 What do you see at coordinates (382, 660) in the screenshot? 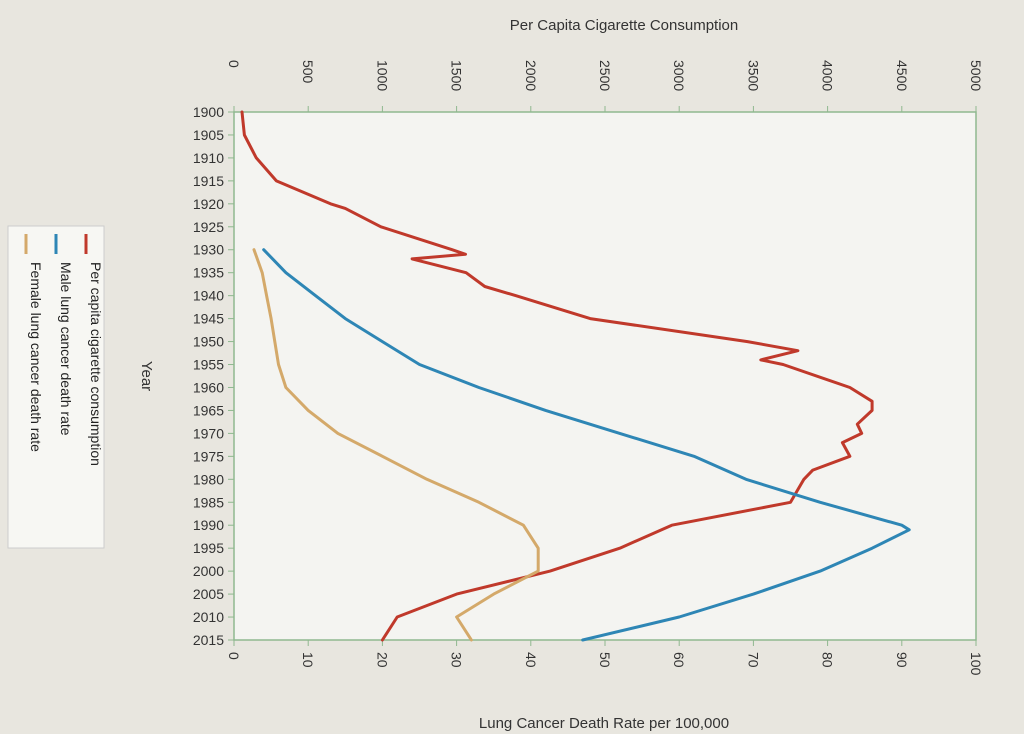
I see `bottom-tick-label: 20` at bounding box center [382, 660].